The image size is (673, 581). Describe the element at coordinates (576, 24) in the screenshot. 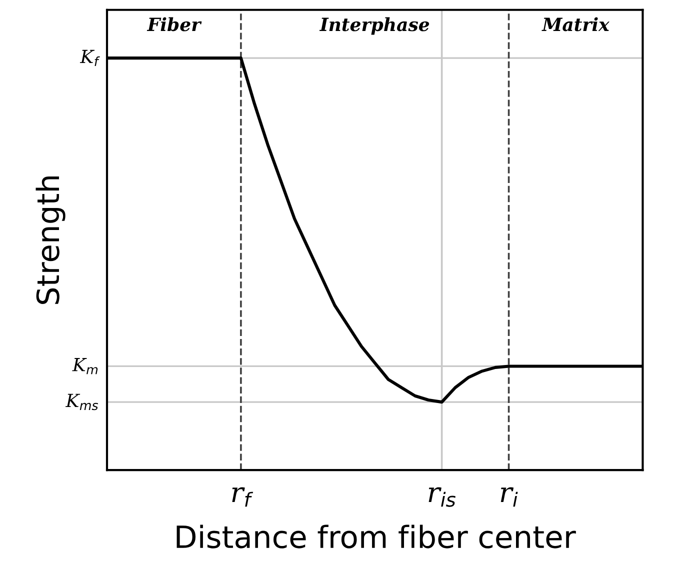

I see `text: Matrix` at that location.